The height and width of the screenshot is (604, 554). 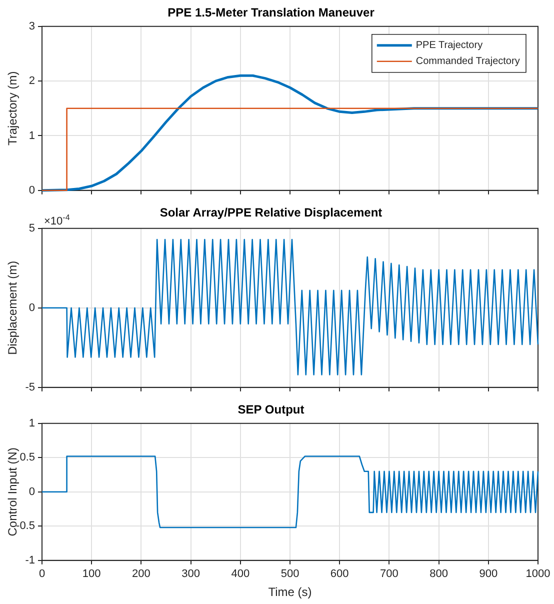 I want to click on chart-title: SEP Output, so click(x=271, y=409).